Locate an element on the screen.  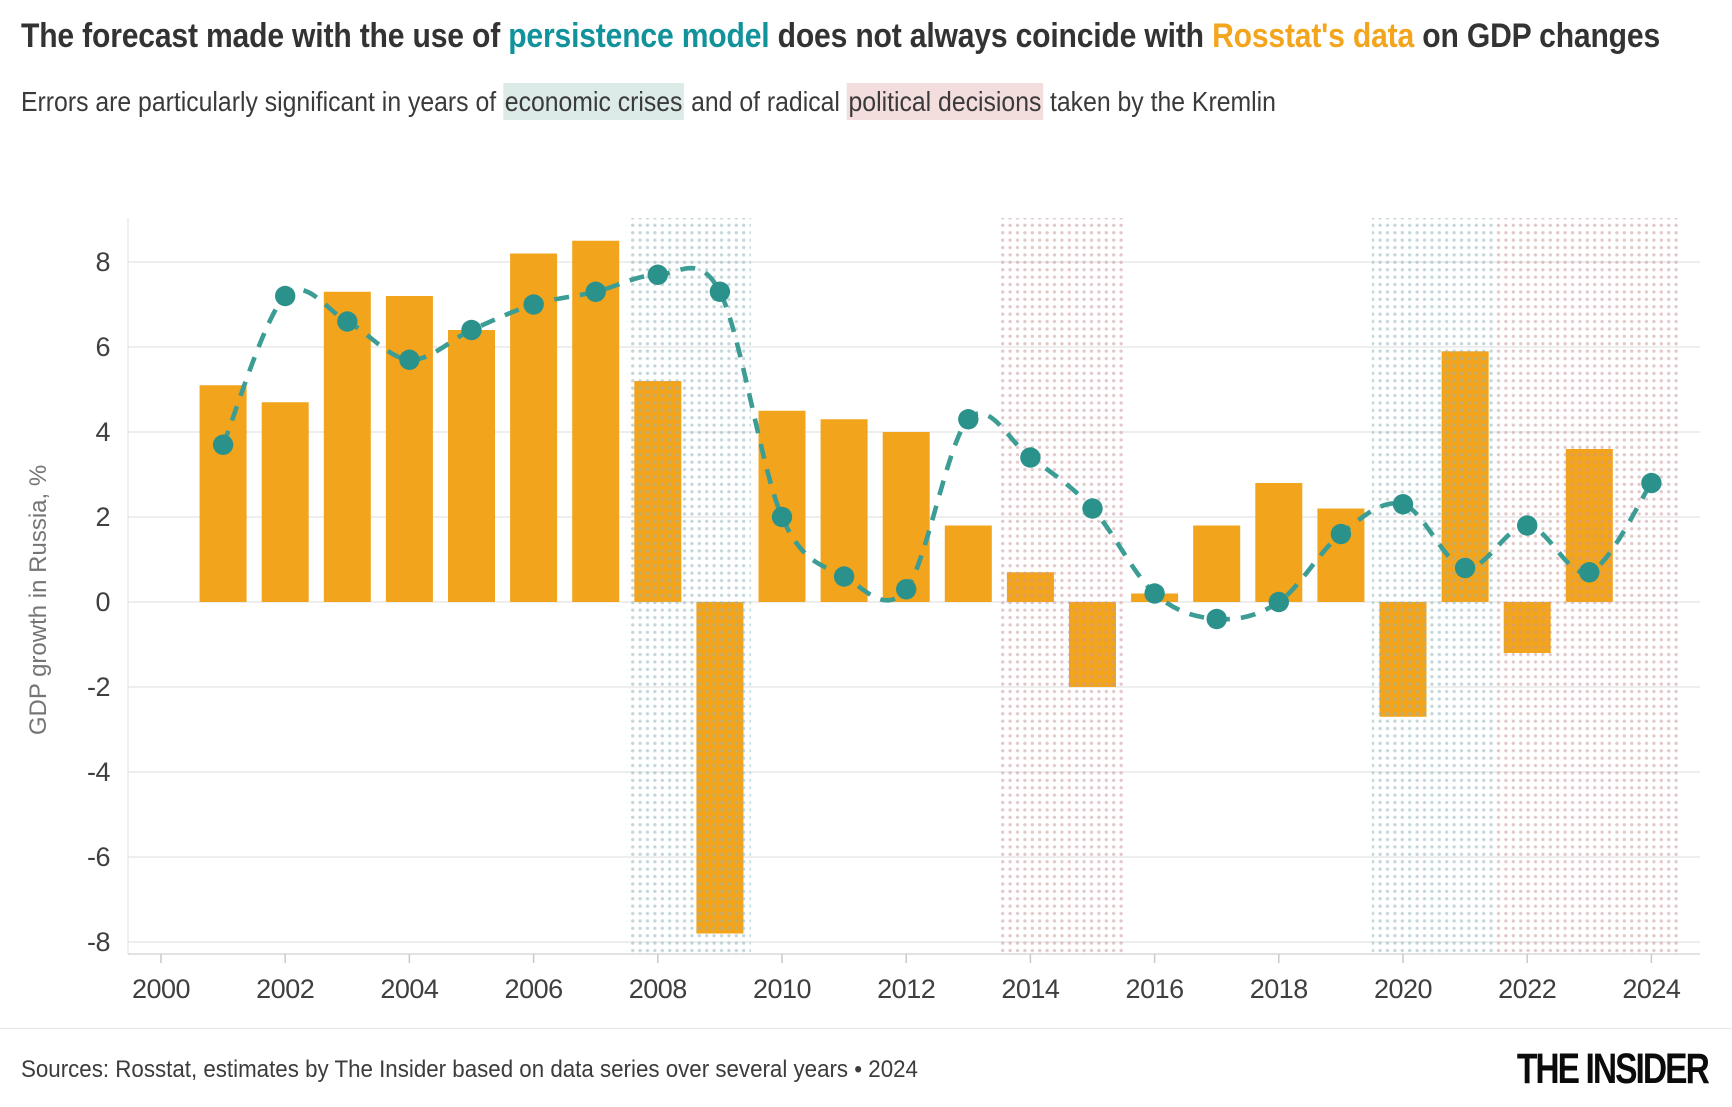
y-tick-label-4: 4 is located at coordinates (102, 432).